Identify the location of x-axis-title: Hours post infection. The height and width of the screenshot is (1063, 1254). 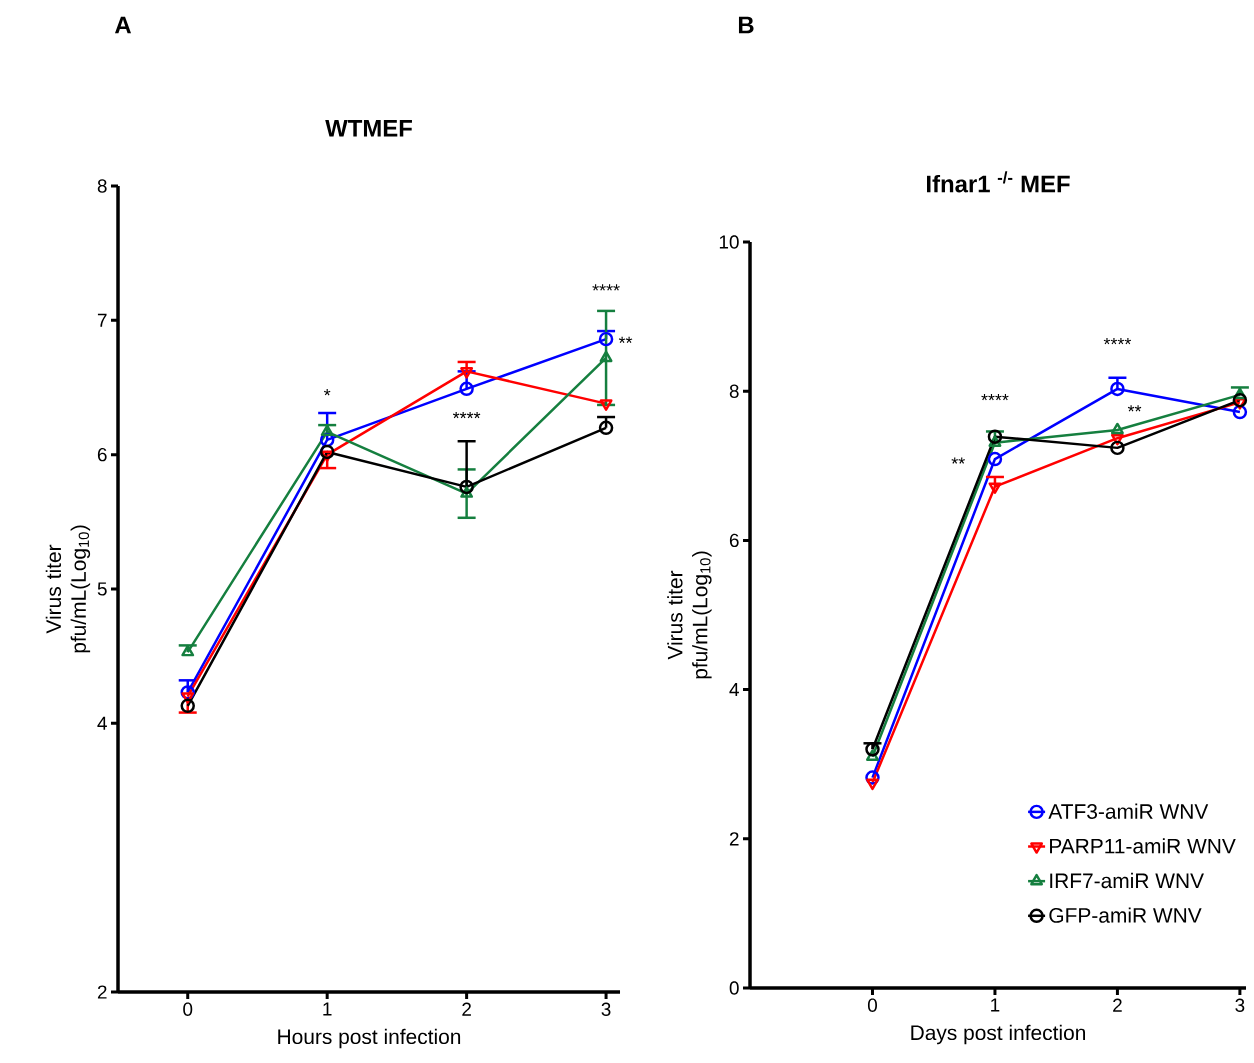
(369, 1038).